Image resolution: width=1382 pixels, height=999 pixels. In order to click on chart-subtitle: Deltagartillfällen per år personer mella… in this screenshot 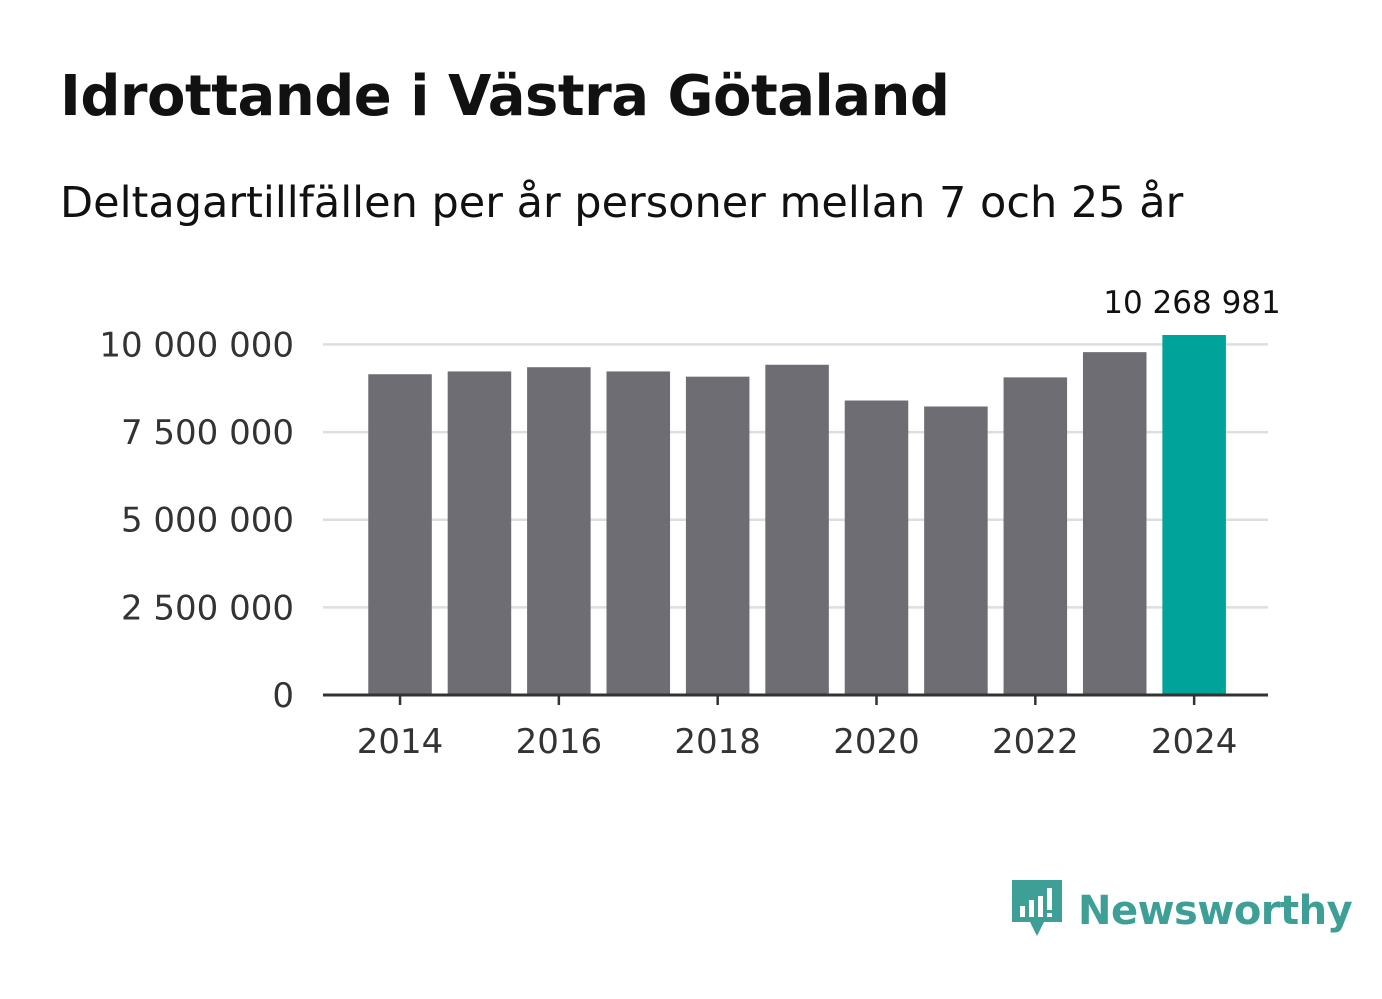, I will do `click(622, 203)`.